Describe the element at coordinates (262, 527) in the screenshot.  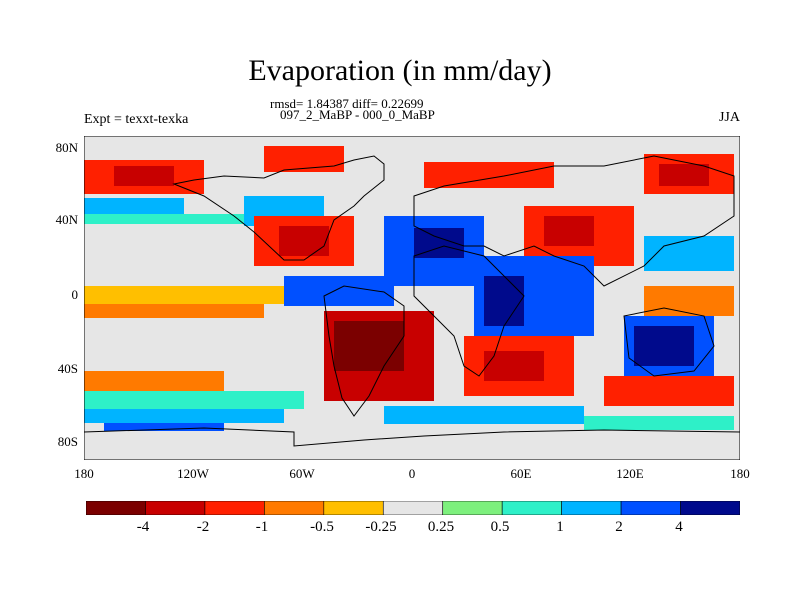
I see `colorbar-label: -1` at that location.